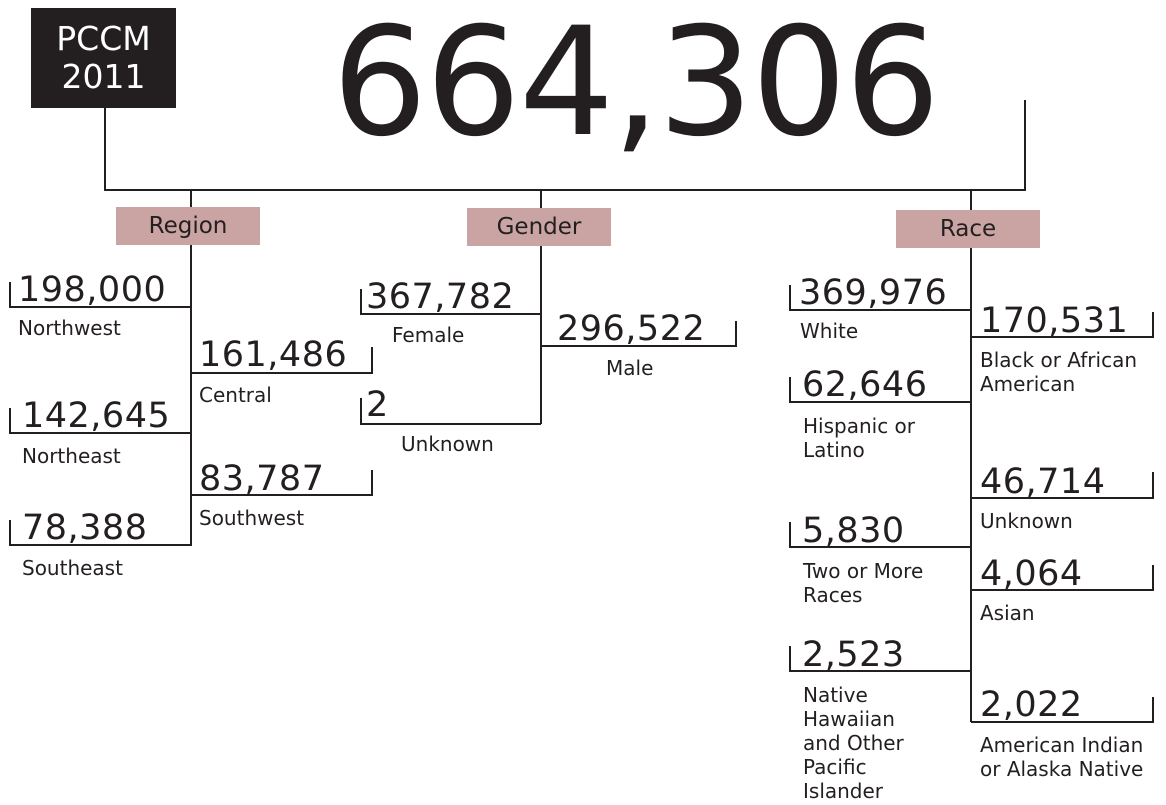 The height and width of the screenshot is (805, 1166). Describe the element at coordinates (100, 421) in the screenshot. I see `northeast-bracket` at that location.